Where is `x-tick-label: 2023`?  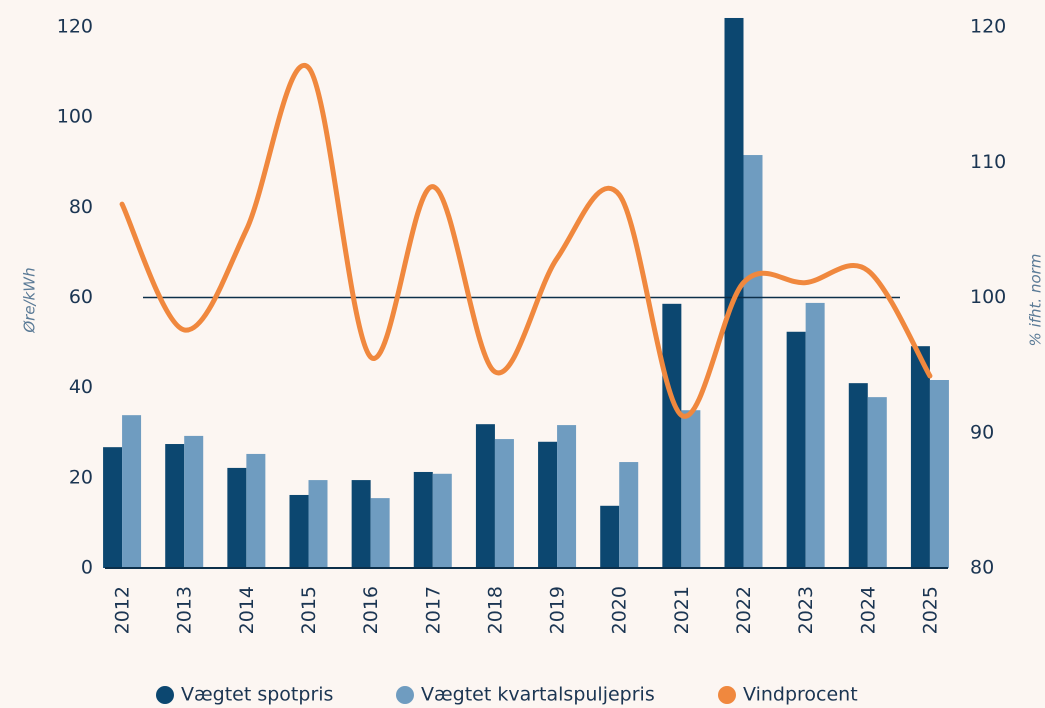
x-tick-label: 2023 is located at coordinates (806, 610).